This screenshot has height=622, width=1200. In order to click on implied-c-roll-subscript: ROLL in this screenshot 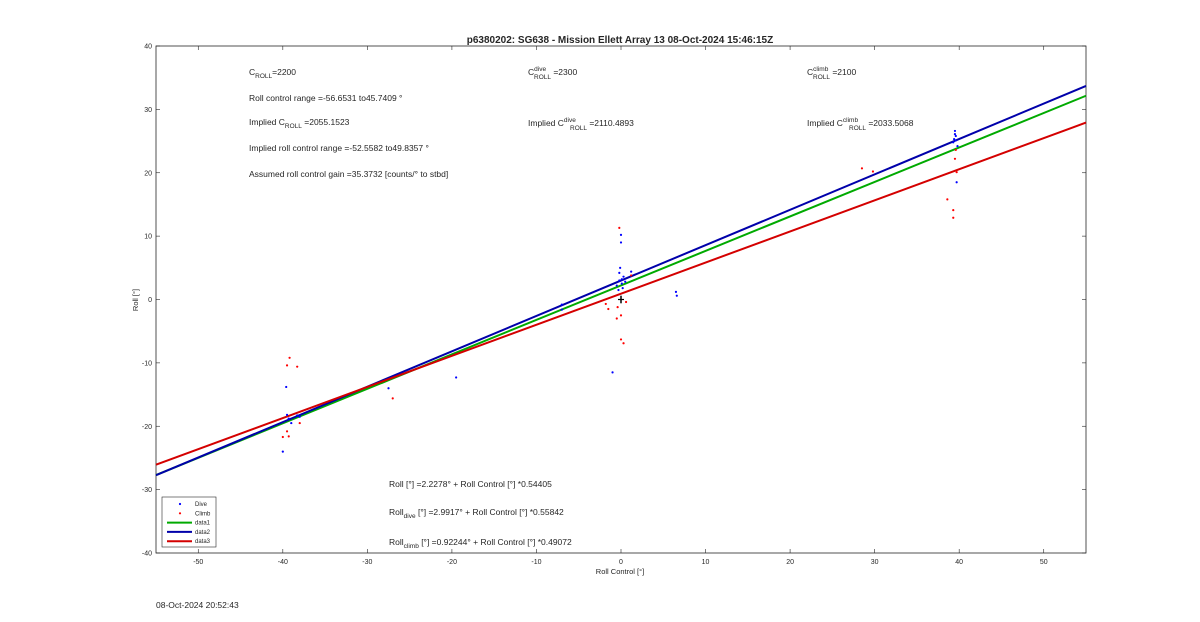, I will do `click(293, 126)`.